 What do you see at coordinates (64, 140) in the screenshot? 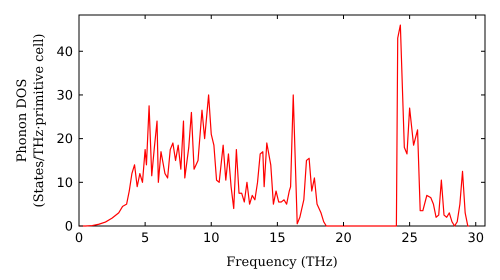
I see `y-tick-label: 20` at bounding box center [64, 140].